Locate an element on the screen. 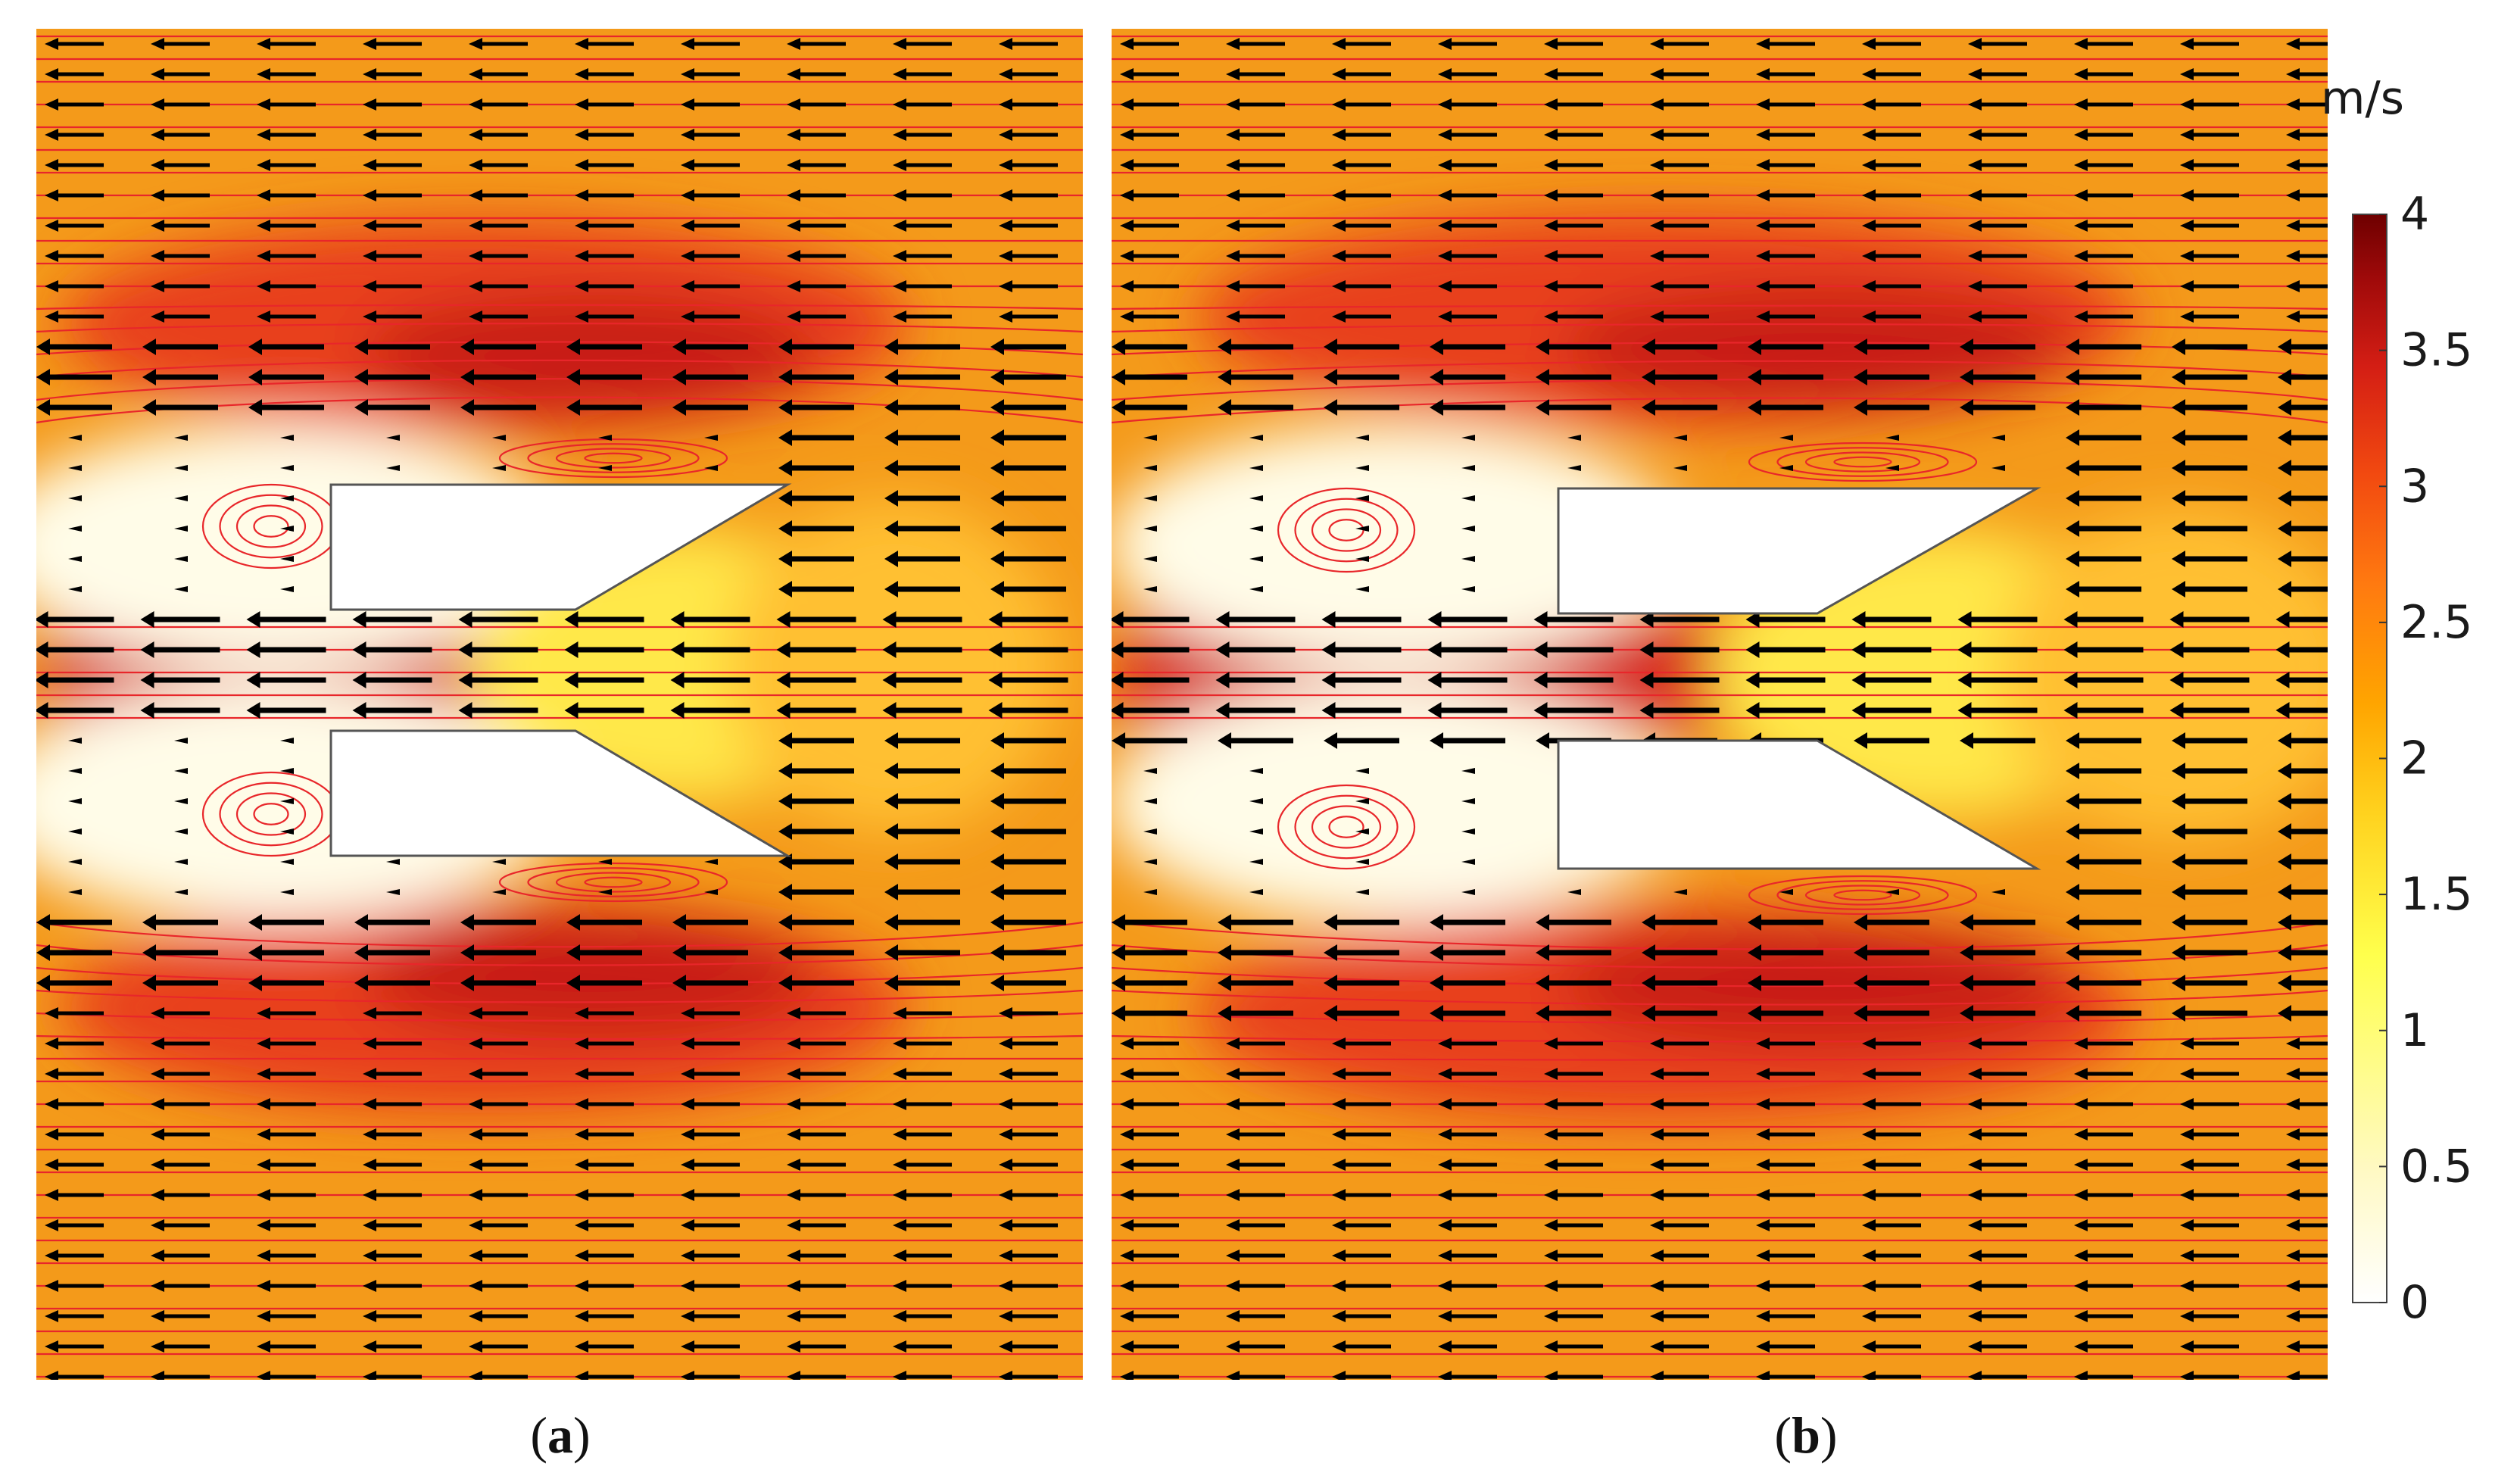 This screenshot has height=1479, width=2520. colorbar-tick-label: 4 is located at coordinates (2414, 214).